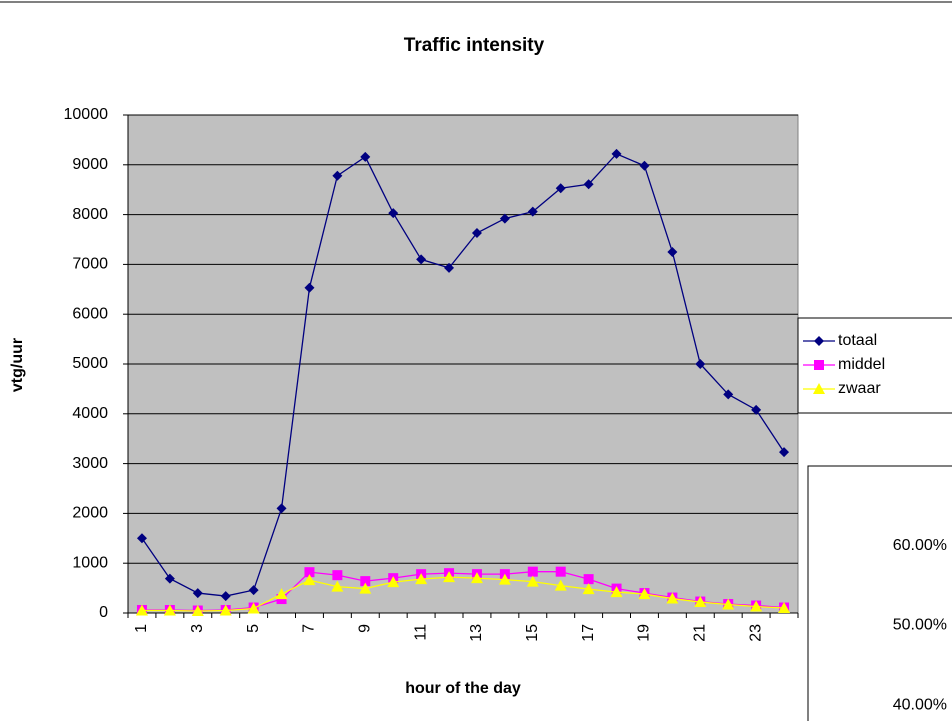 The image size is (952, 721). I want to click on x-tick-label: 1, so click(141, 628).